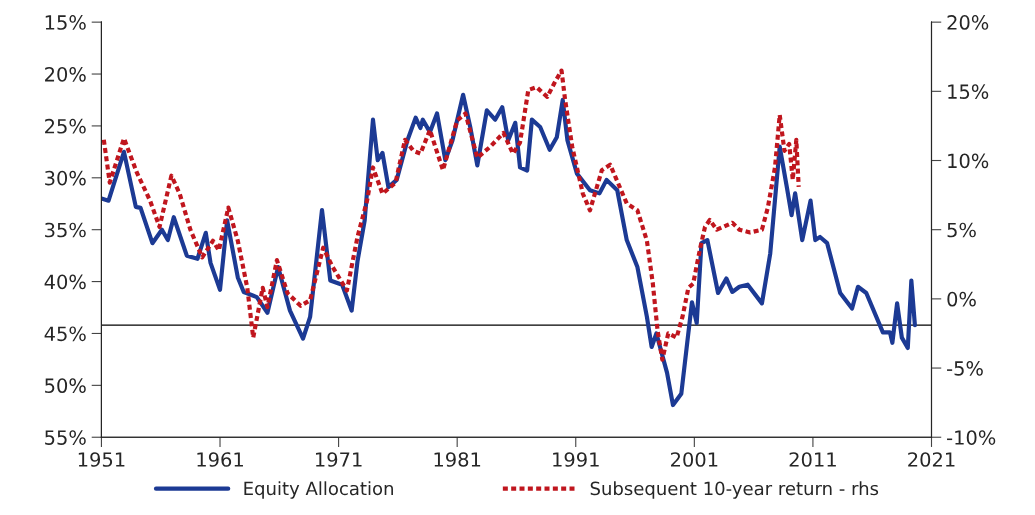 This screenshot has width=1035, height=515. I want to click on x-tick-label: 1961, so click(220, 459).